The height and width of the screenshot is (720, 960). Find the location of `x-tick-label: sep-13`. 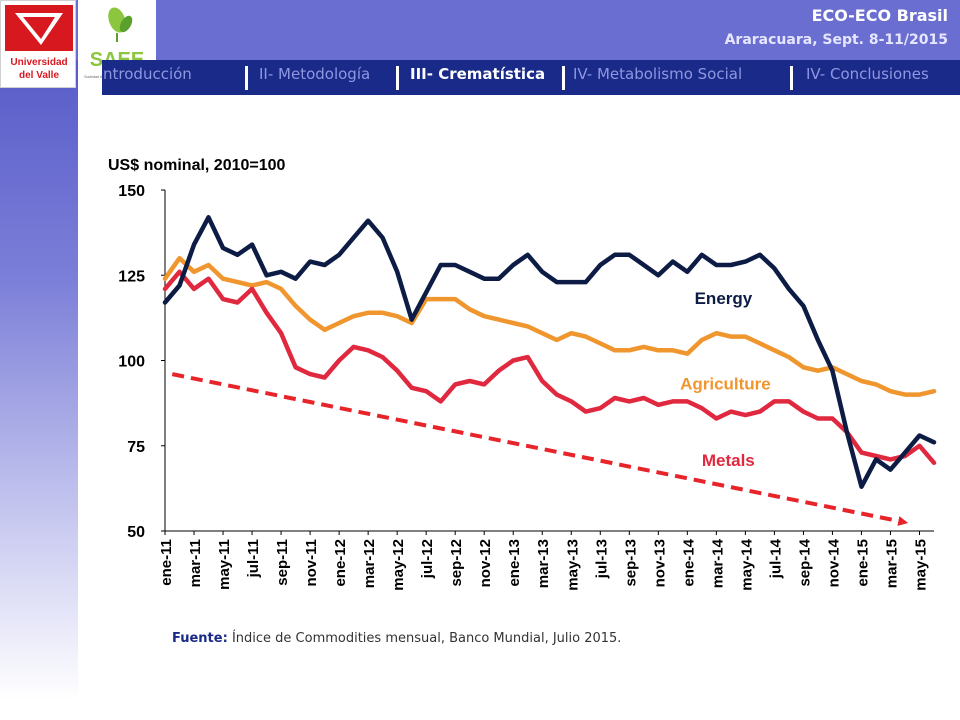

x-tick-label: sep-13 is located at coordinates (630, 563).